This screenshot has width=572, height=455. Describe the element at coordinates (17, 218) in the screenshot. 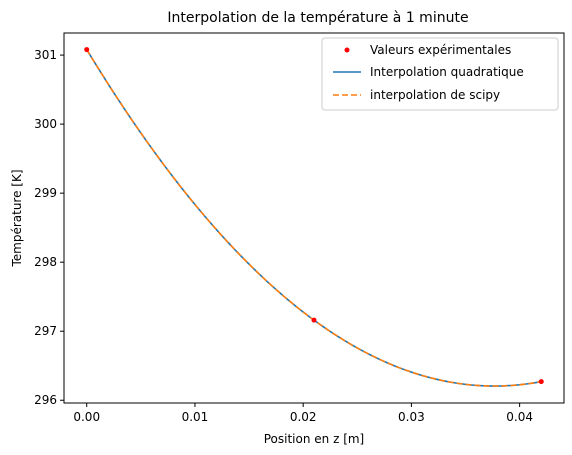

I see `y-axis-label: Température [K]` at that location.